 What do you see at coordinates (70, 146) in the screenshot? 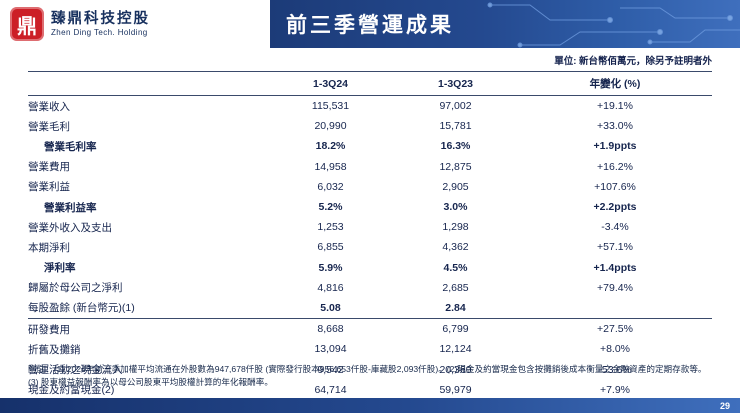
I see `row-label: 營業毛利率` at bounding box center [70, 146].